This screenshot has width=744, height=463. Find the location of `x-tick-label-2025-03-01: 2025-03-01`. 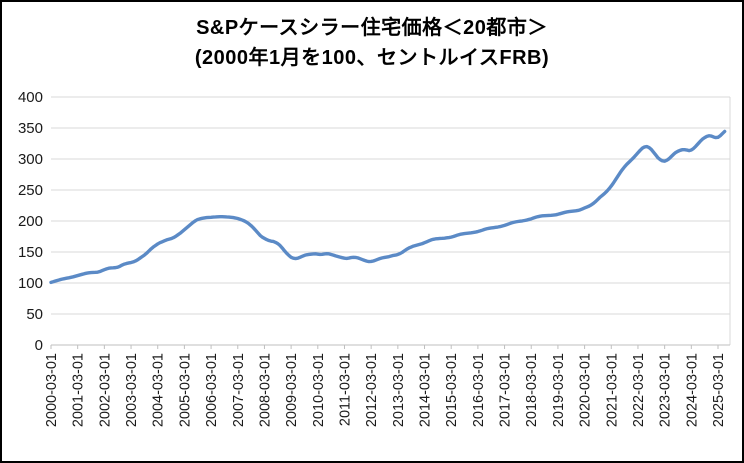

x-tick-label-2025-03-01: 2025-03-01 is located at coordinates (719, 390).